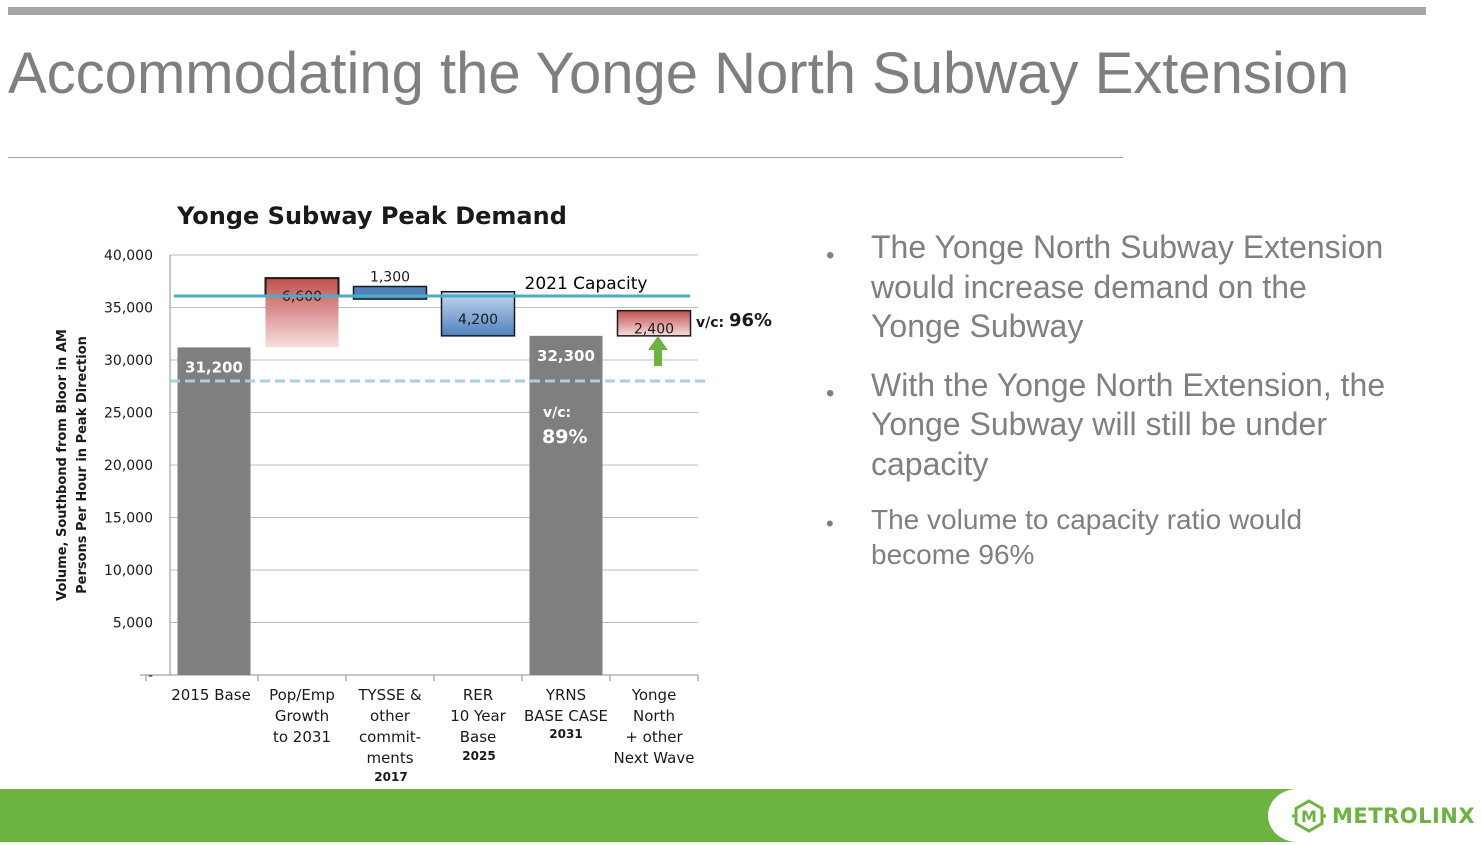 This screenshot has width=1482, height=845. What do you see at coordinates (128, 414) in the screenshot?
I see `y-tick-label: 25,000` at bounding box center [128, 414].